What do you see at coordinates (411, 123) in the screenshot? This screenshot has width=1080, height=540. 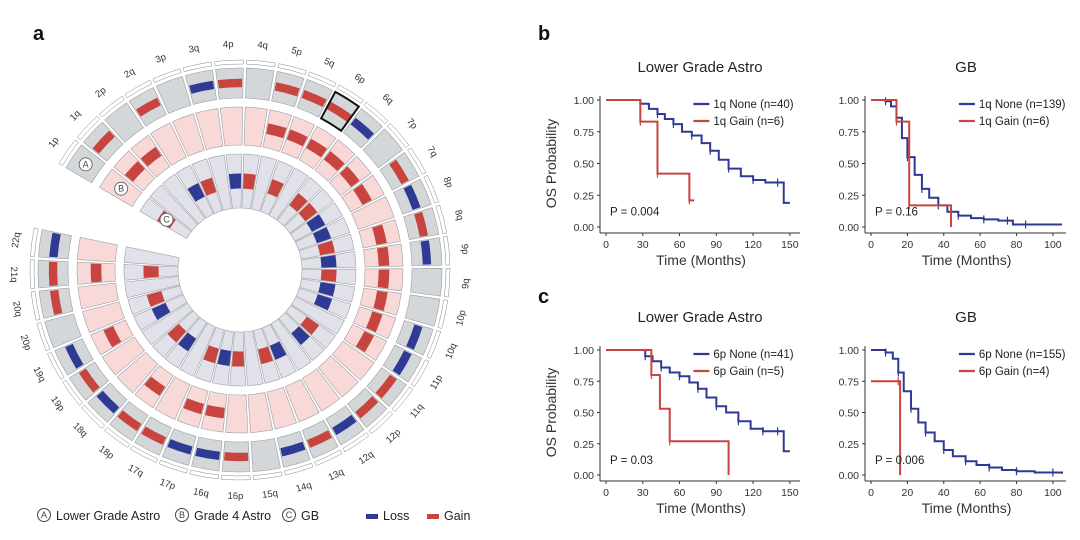 I see `circos-label-7p: 7p` at bounding box center [411, 123].